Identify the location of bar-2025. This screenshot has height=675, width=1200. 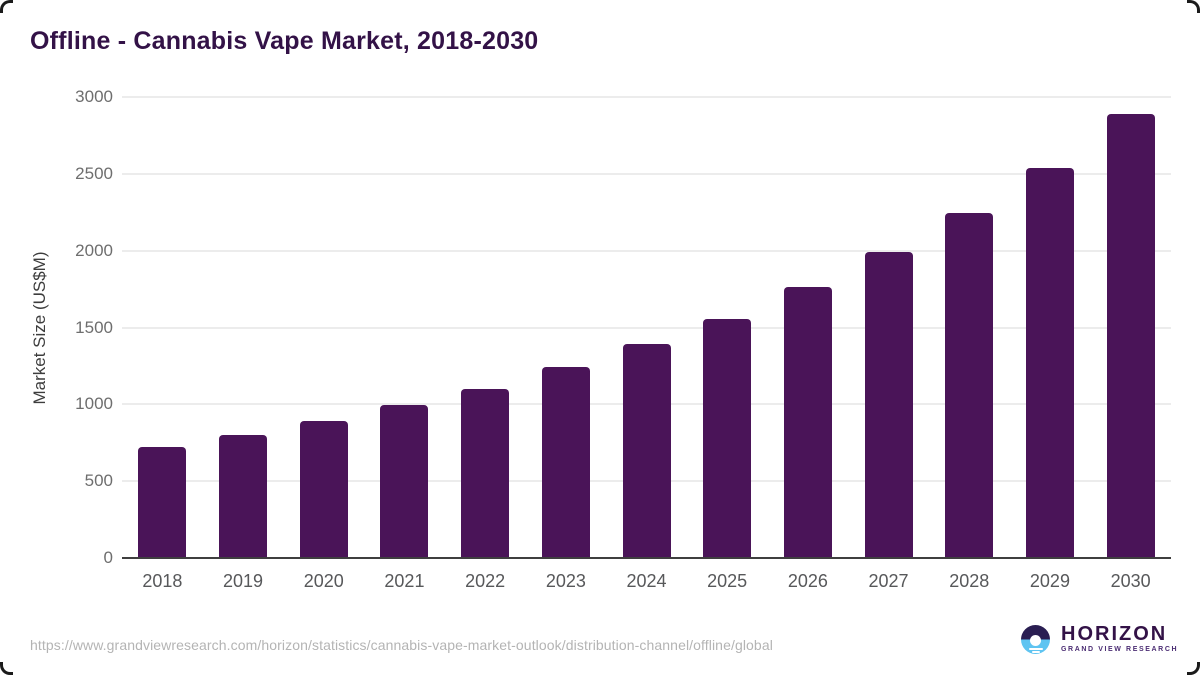
(727, 438).